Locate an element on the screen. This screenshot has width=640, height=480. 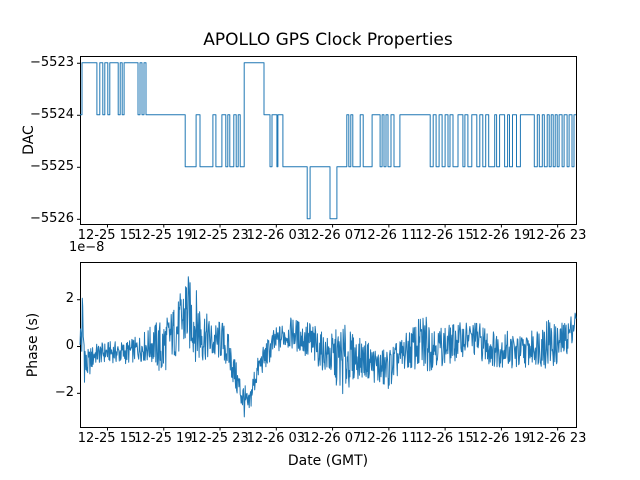
dac-y-axis-label: DAC is located at coordinates (29, 140).